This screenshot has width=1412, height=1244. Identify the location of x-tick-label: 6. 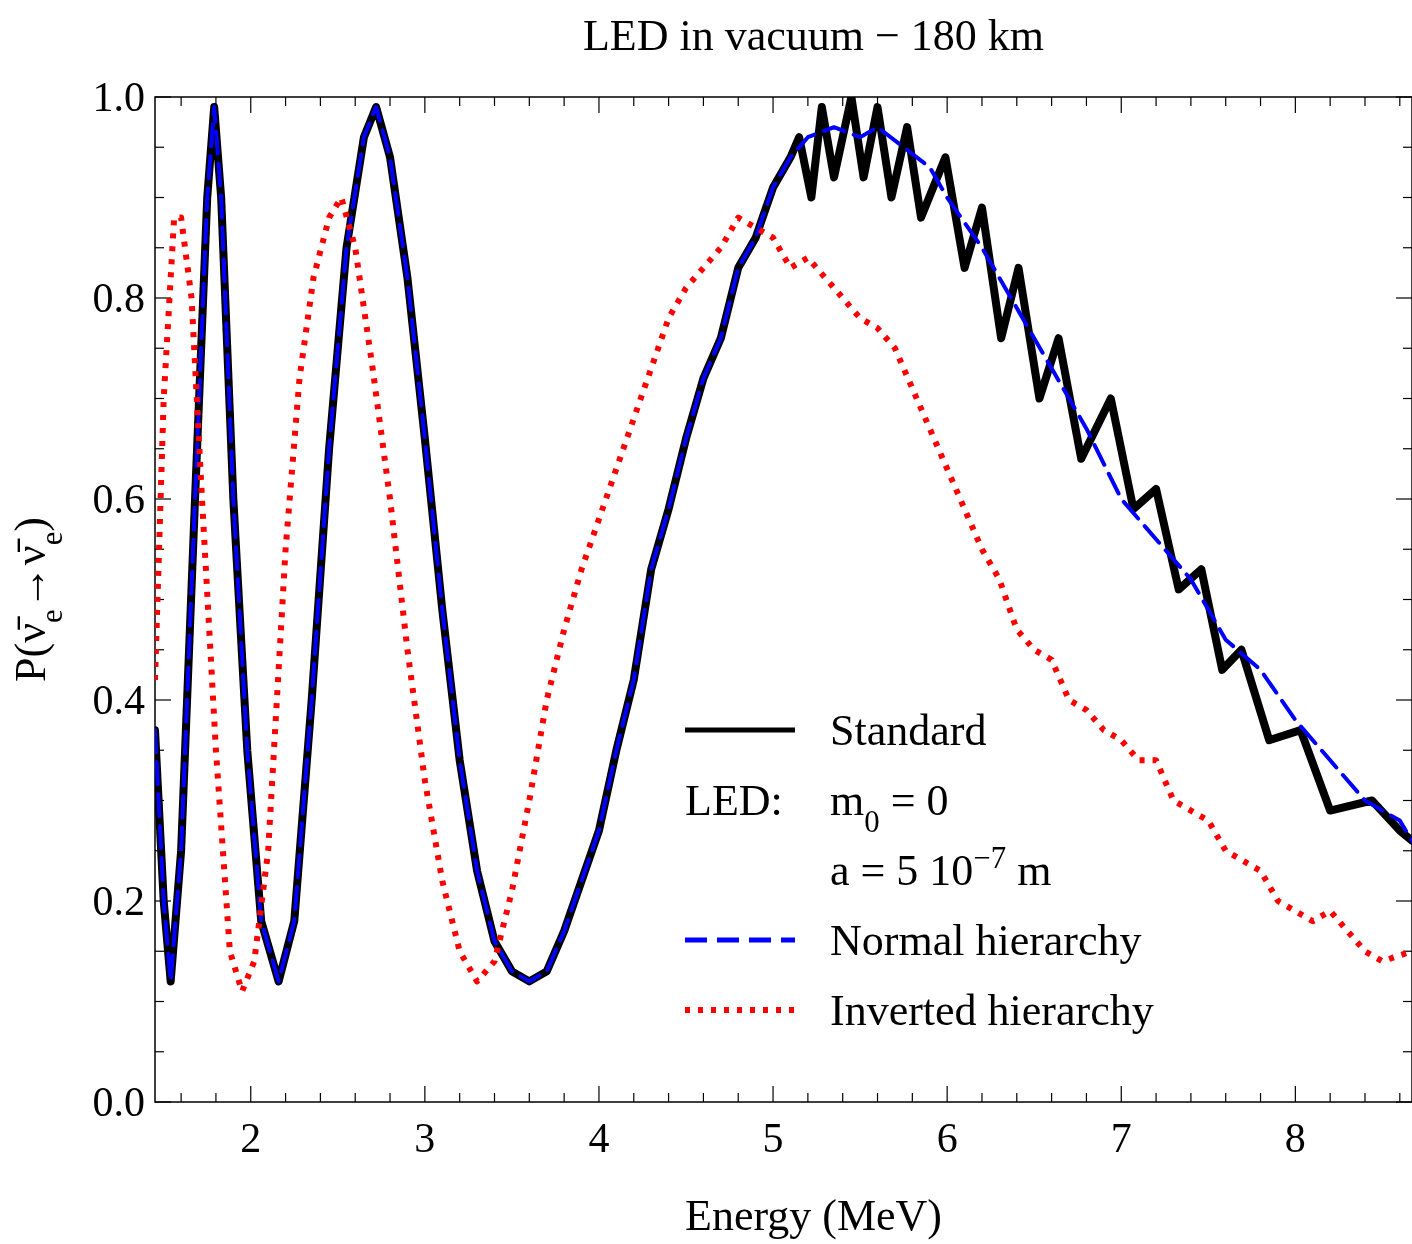
(947, 1138).